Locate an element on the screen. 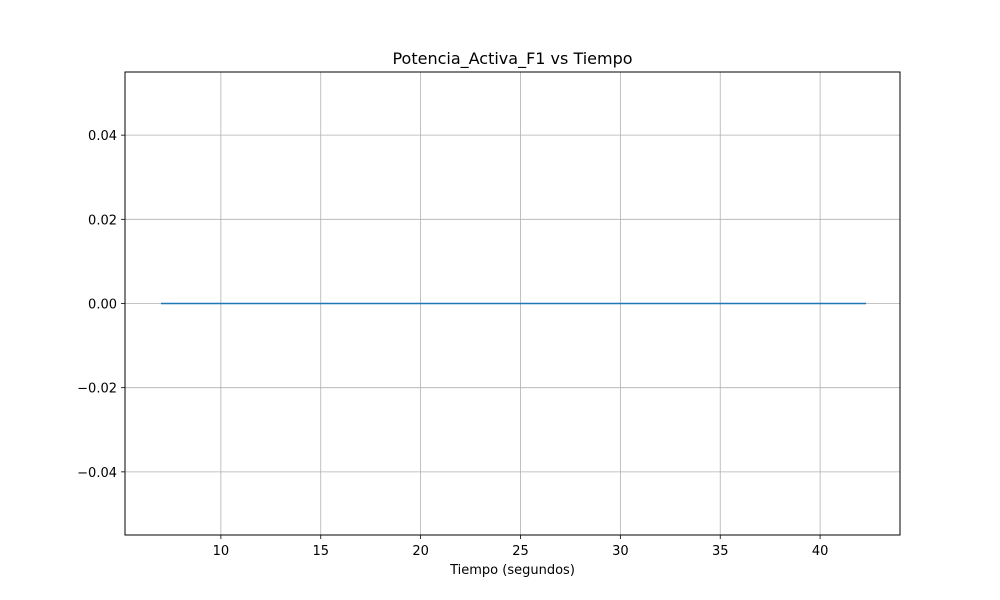 The image size is (1000, 600). y-tick-label: −0.02 is located at coordinates (97, 389).